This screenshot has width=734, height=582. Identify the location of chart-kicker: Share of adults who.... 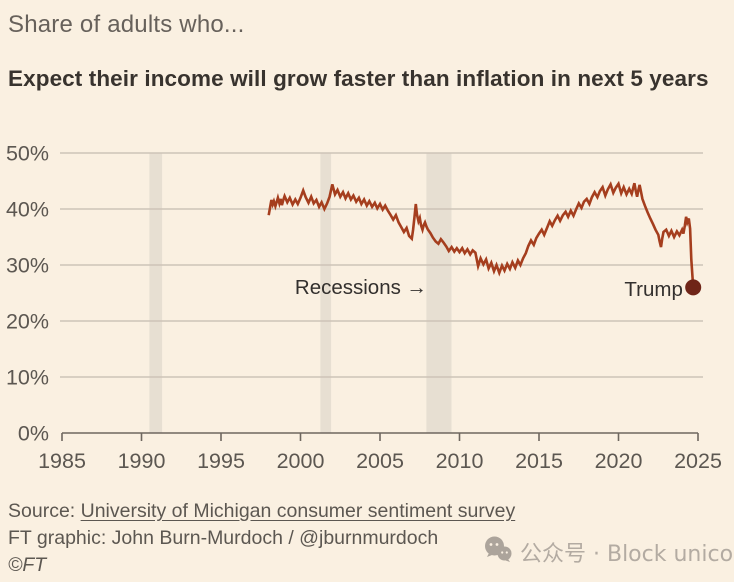
(126, 24).